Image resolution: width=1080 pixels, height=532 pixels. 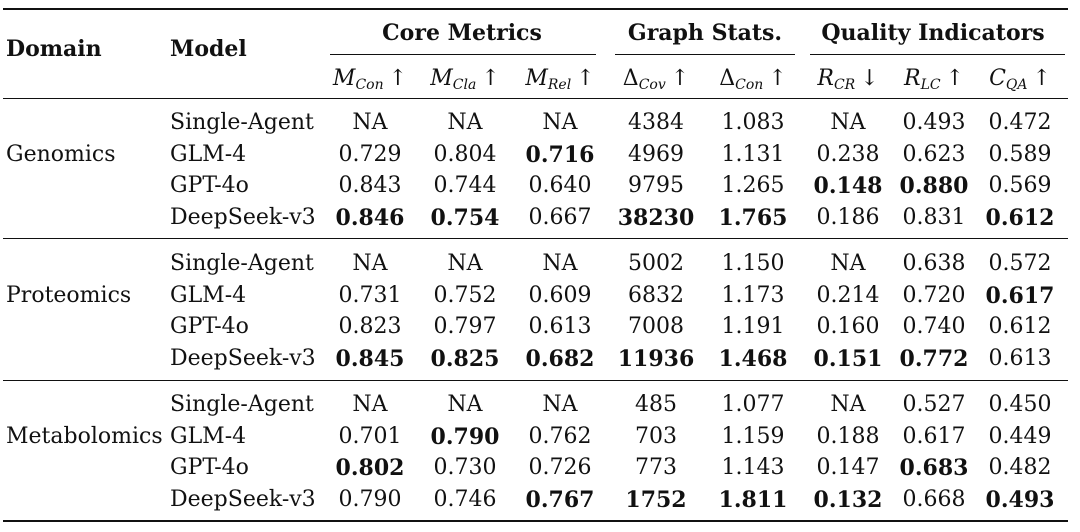 What do you see at coordinates (242, 404) in the screenshot?
I see `model-name: Single-Agent` at bounding box center [242, 404].